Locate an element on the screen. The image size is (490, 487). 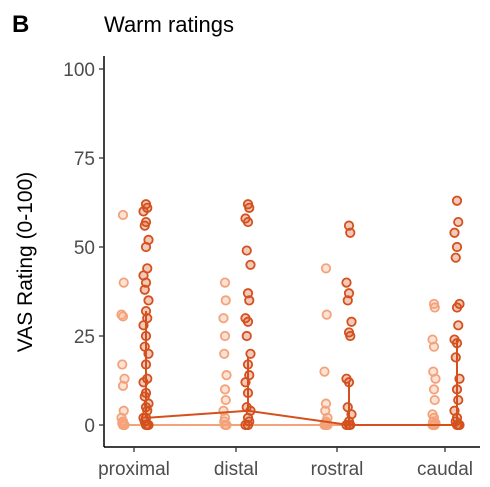
panel-label: B is located at coordinates (20, 24).